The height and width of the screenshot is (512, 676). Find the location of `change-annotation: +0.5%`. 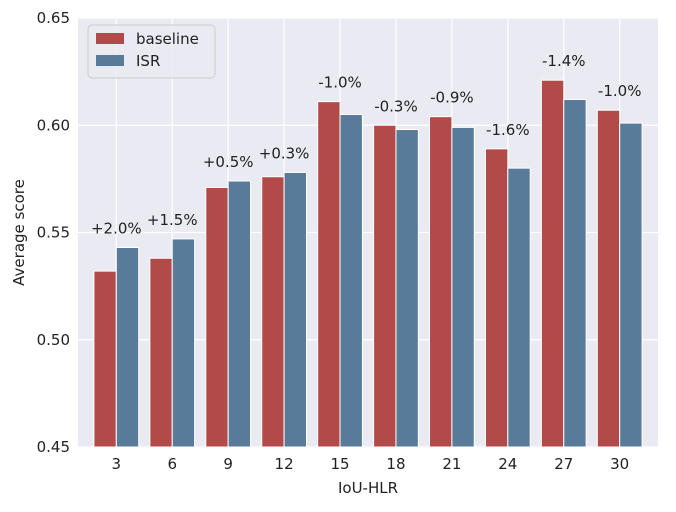

change-annotation: +0.5% is located at coordinates (228, 162).